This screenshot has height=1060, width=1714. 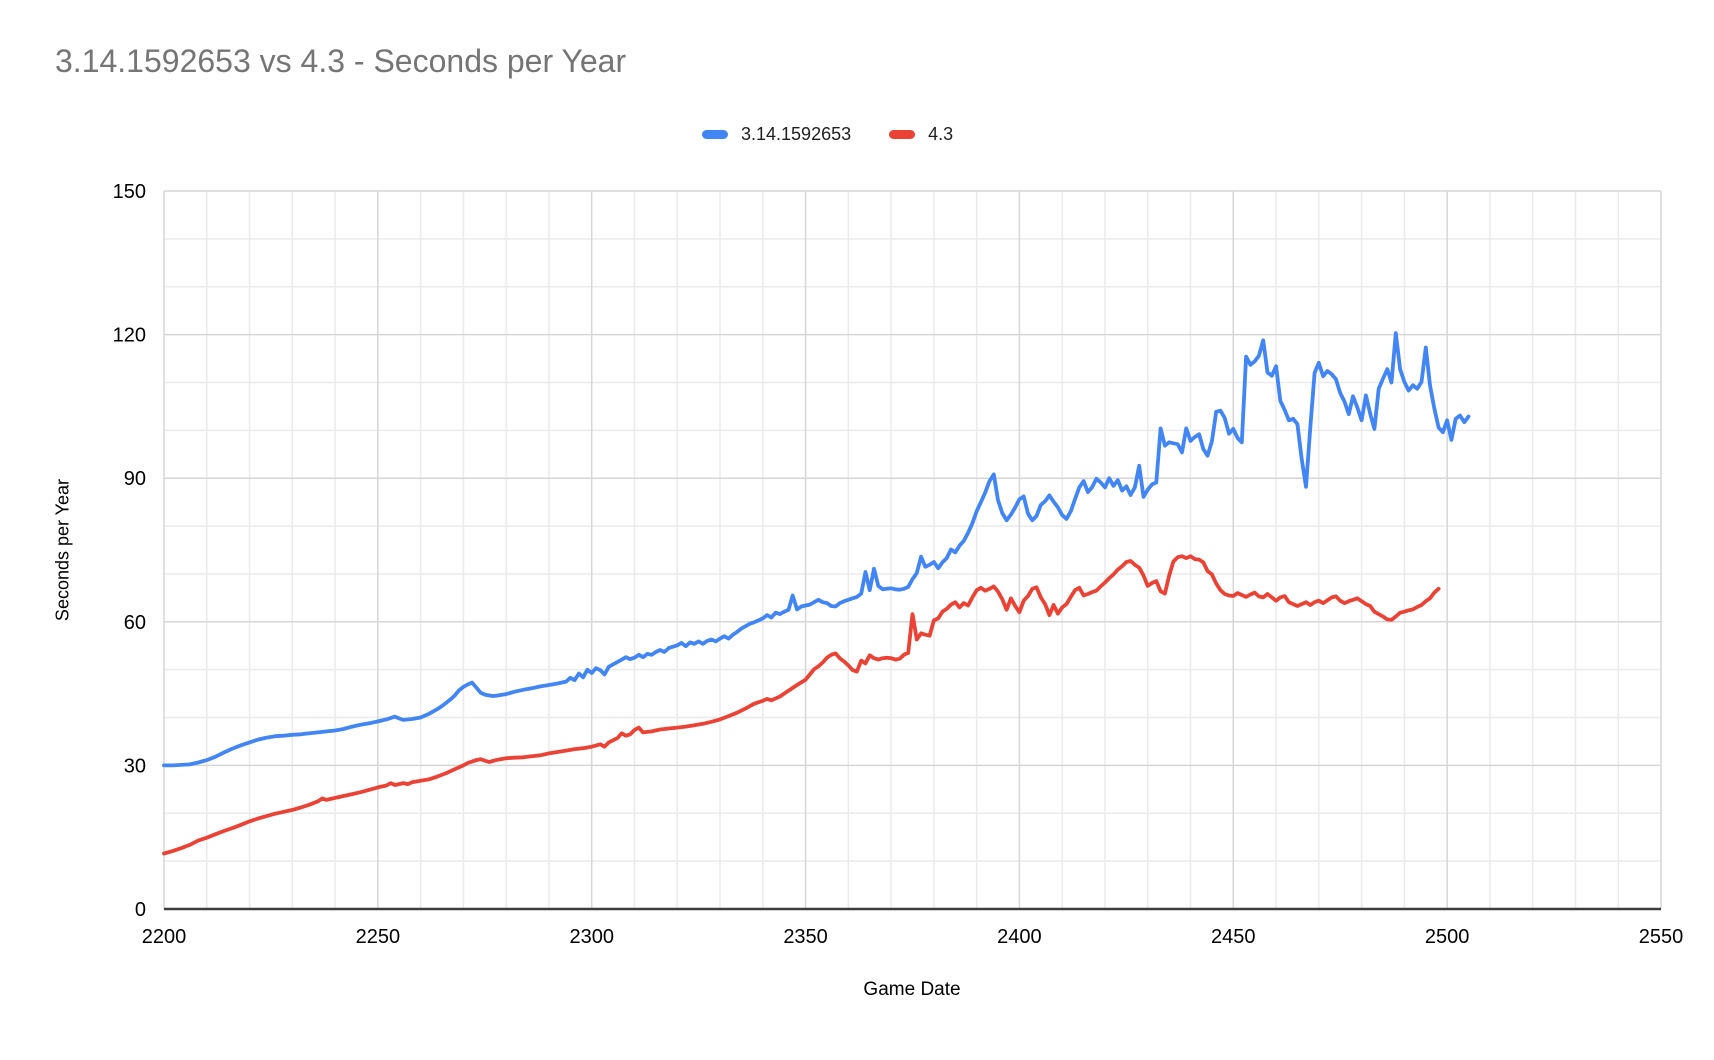 I want to click on x-tick-label: 2450, so click(x=1233, y=937).